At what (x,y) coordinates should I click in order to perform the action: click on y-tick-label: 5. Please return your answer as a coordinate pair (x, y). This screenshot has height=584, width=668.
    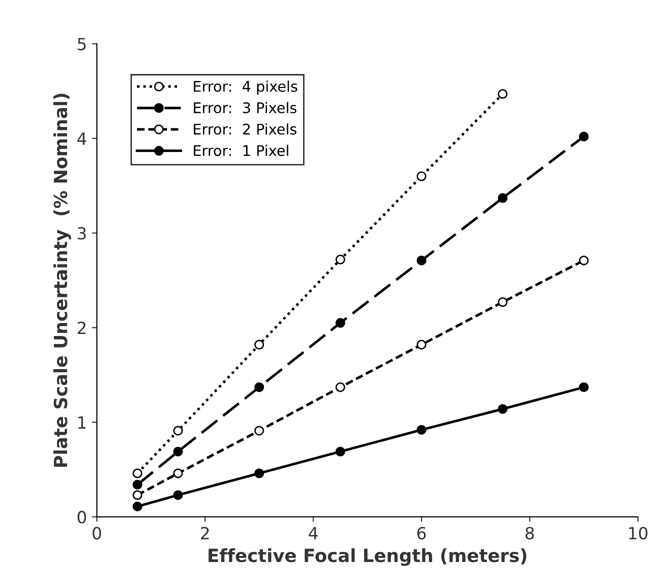
    Looking at the image, I should click on (82, 44).